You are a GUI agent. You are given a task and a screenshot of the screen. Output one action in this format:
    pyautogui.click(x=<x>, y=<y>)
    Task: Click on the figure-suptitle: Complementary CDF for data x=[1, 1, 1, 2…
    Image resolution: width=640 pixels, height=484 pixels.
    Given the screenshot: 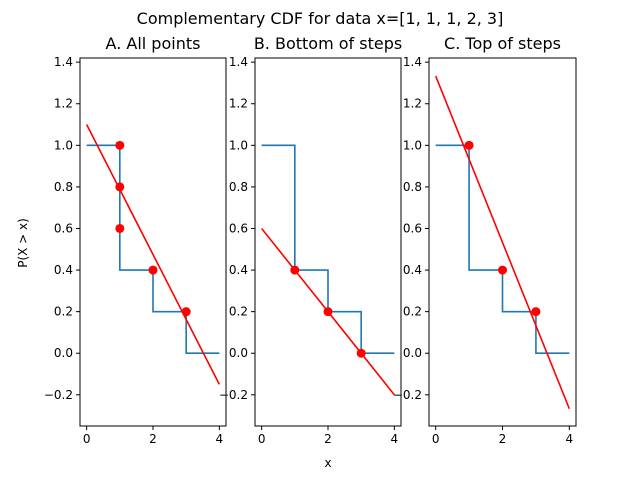 What is the action you would take?
    pyautogui.click(x=320, y=18)
    